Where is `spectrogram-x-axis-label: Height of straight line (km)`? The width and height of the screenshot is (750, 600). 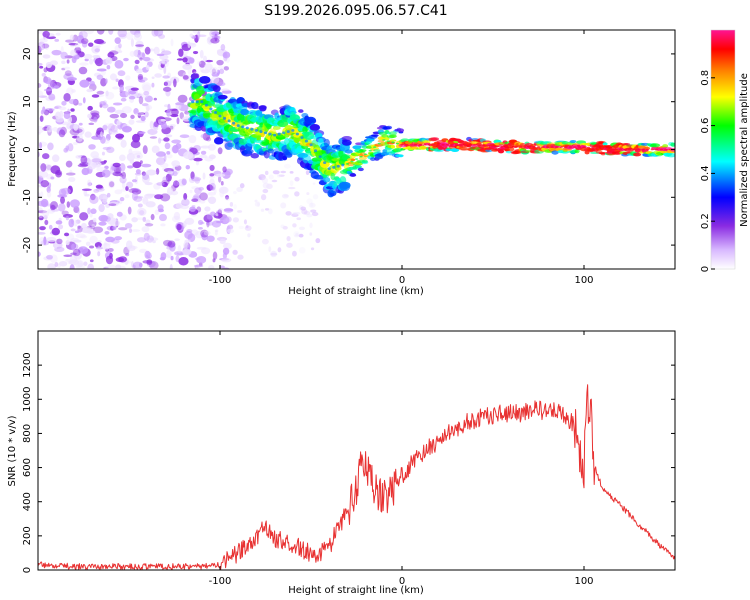
spectrogram-x-axis-label: Height of straight line (km) is located at coordinates (356, 291).